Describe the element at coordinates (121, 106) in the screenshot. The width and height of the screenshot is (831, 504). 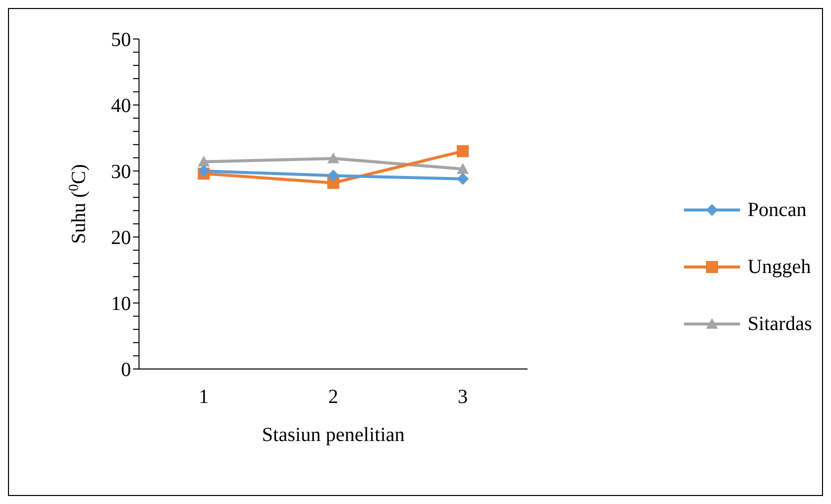
I see `y-tick-label: 40` at that location.